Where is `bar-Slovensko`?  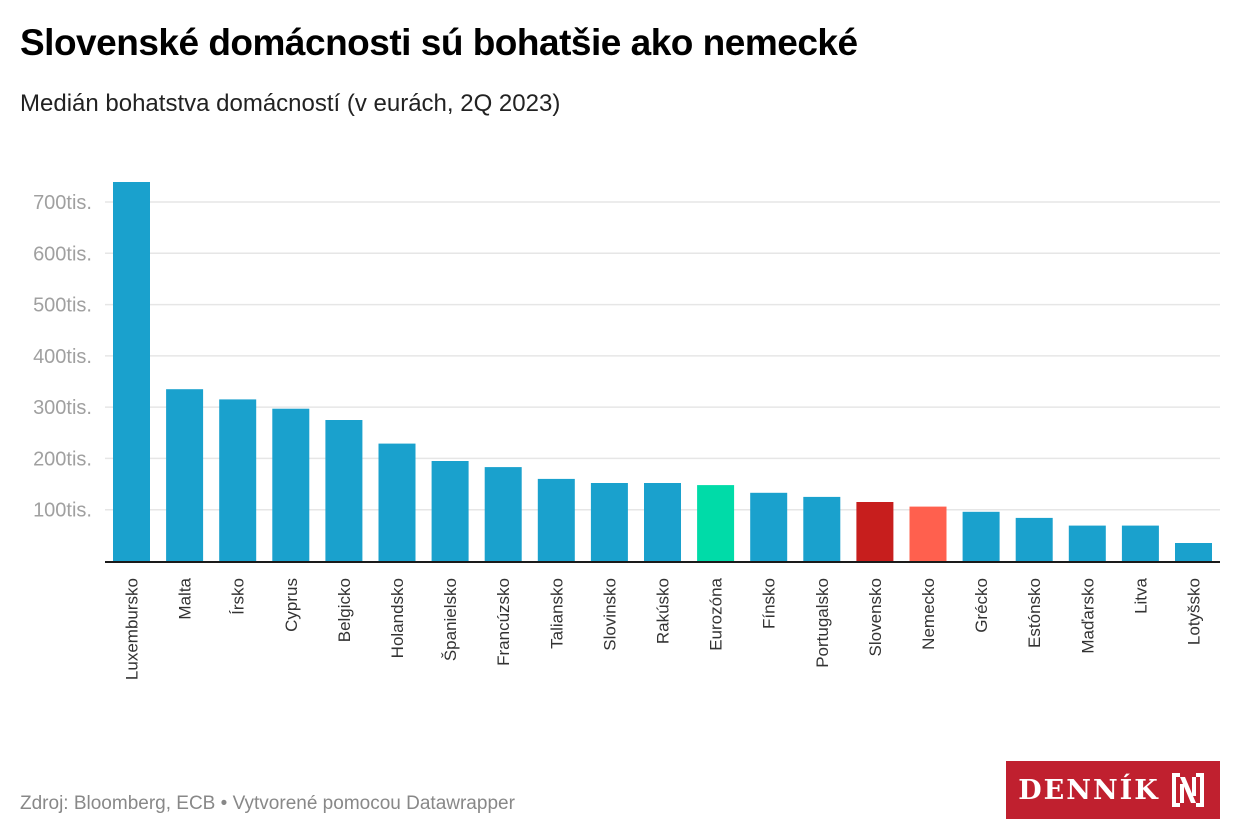
bar-Slovensko is located at coordinates (875, 531).